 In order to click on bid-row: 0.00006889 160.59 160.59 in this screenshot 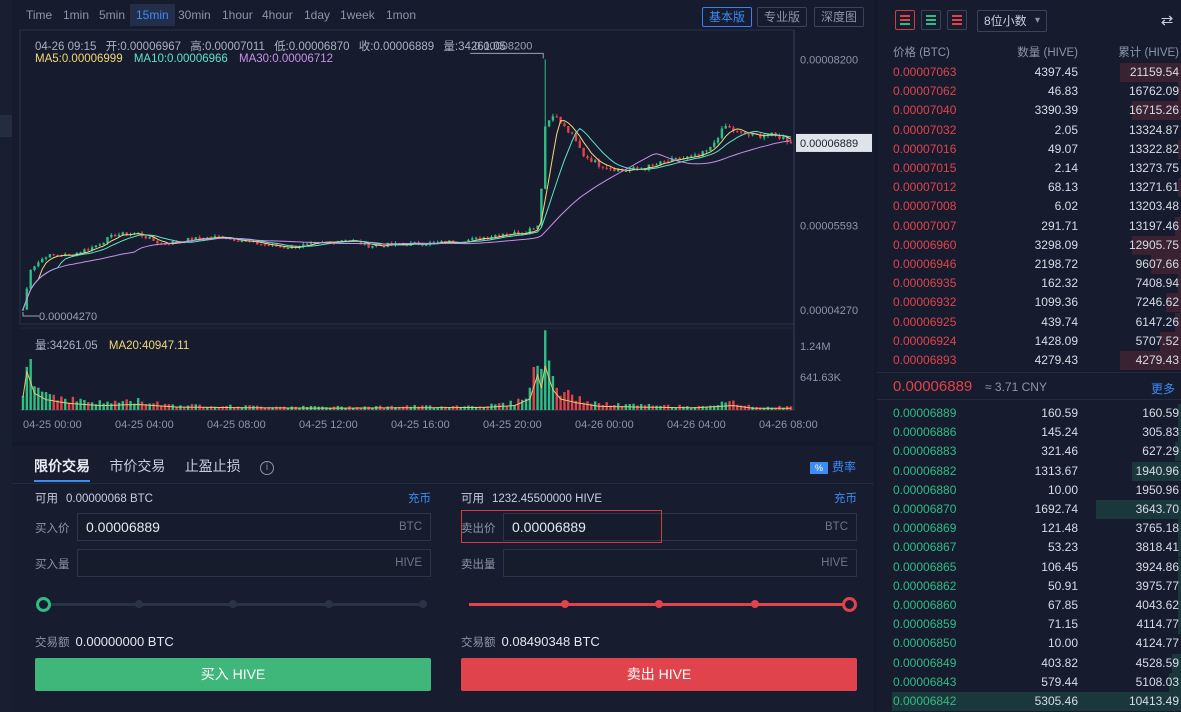, I will do `click(1029, 413)`.